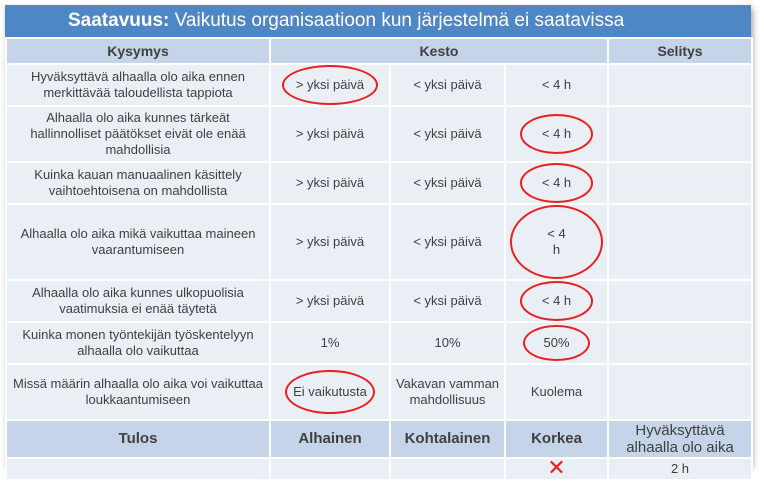  What do you see at coordinates (330, 343) in the screenshot?
I see `answer-cell: 1%` at bounding box center [330, 343].